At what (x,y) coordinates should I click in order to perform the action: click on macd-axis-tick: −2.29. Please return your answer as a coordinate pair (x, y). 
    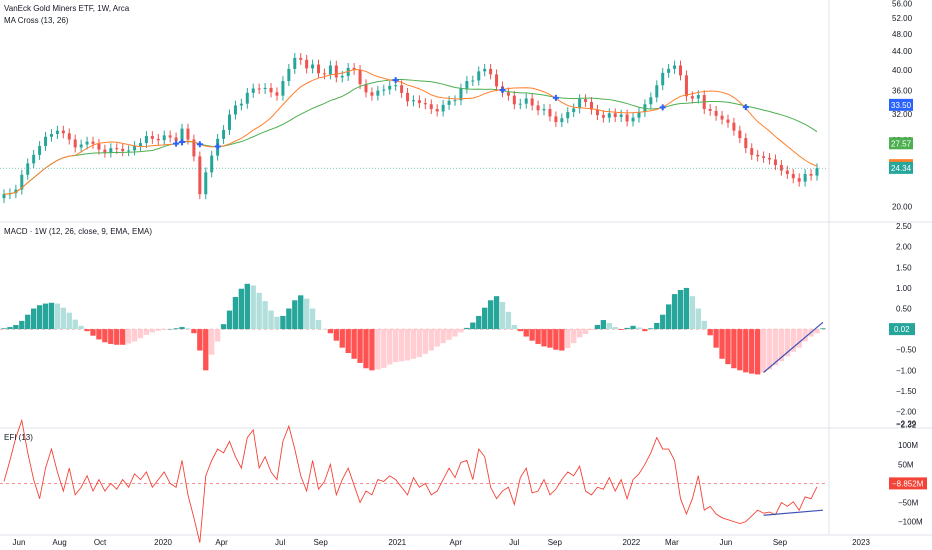
    Looking at the image, I should click on (906, 423).